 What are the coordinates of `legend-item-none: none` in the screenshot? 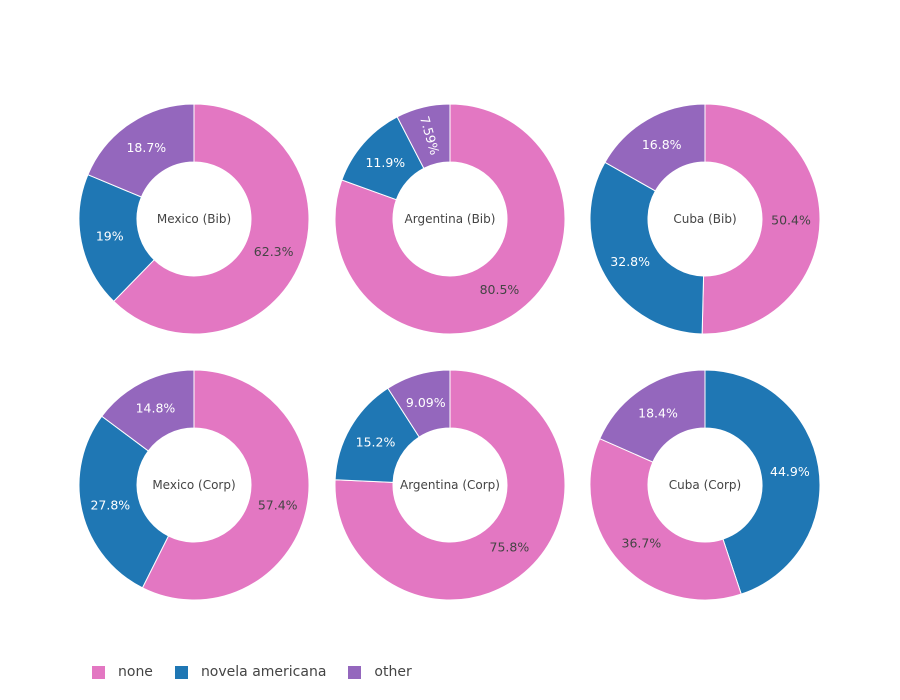 It's located at (122, 672).